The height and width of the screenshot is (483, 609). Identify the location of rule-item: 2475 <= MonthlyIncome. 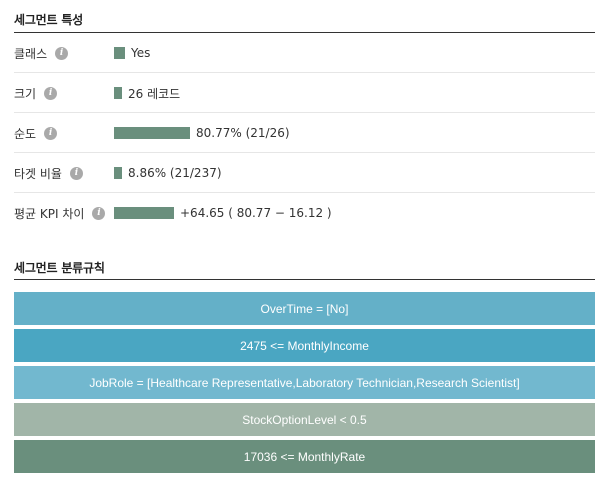
(304, 345).